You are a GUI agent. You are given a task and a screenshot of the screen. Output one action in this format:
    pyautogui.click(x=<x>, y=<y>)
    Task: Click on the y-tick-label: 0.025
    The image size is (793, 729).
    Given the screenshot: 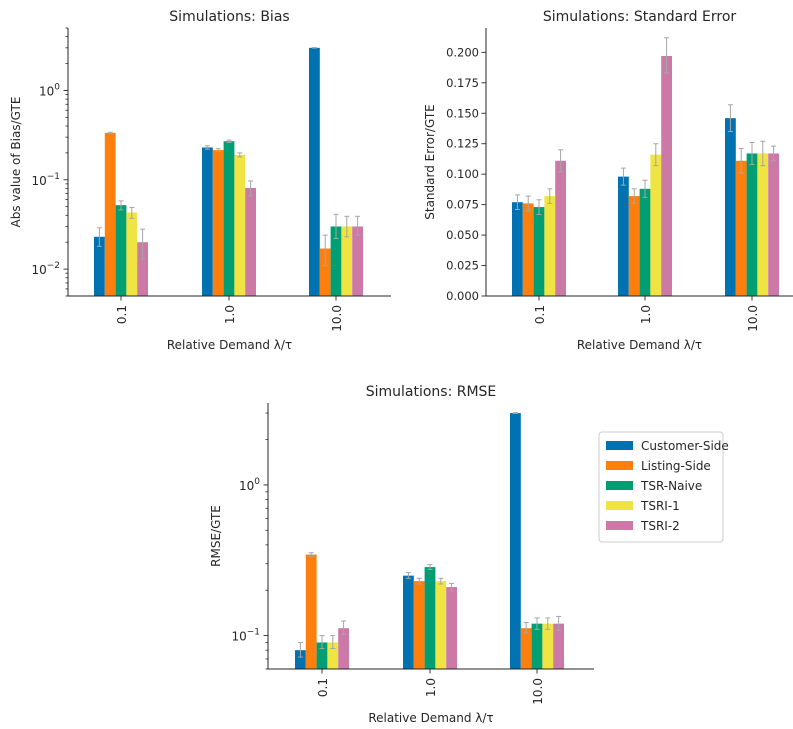 What is the action you would take?
    pyautogui.click(x=462, y=266)
    